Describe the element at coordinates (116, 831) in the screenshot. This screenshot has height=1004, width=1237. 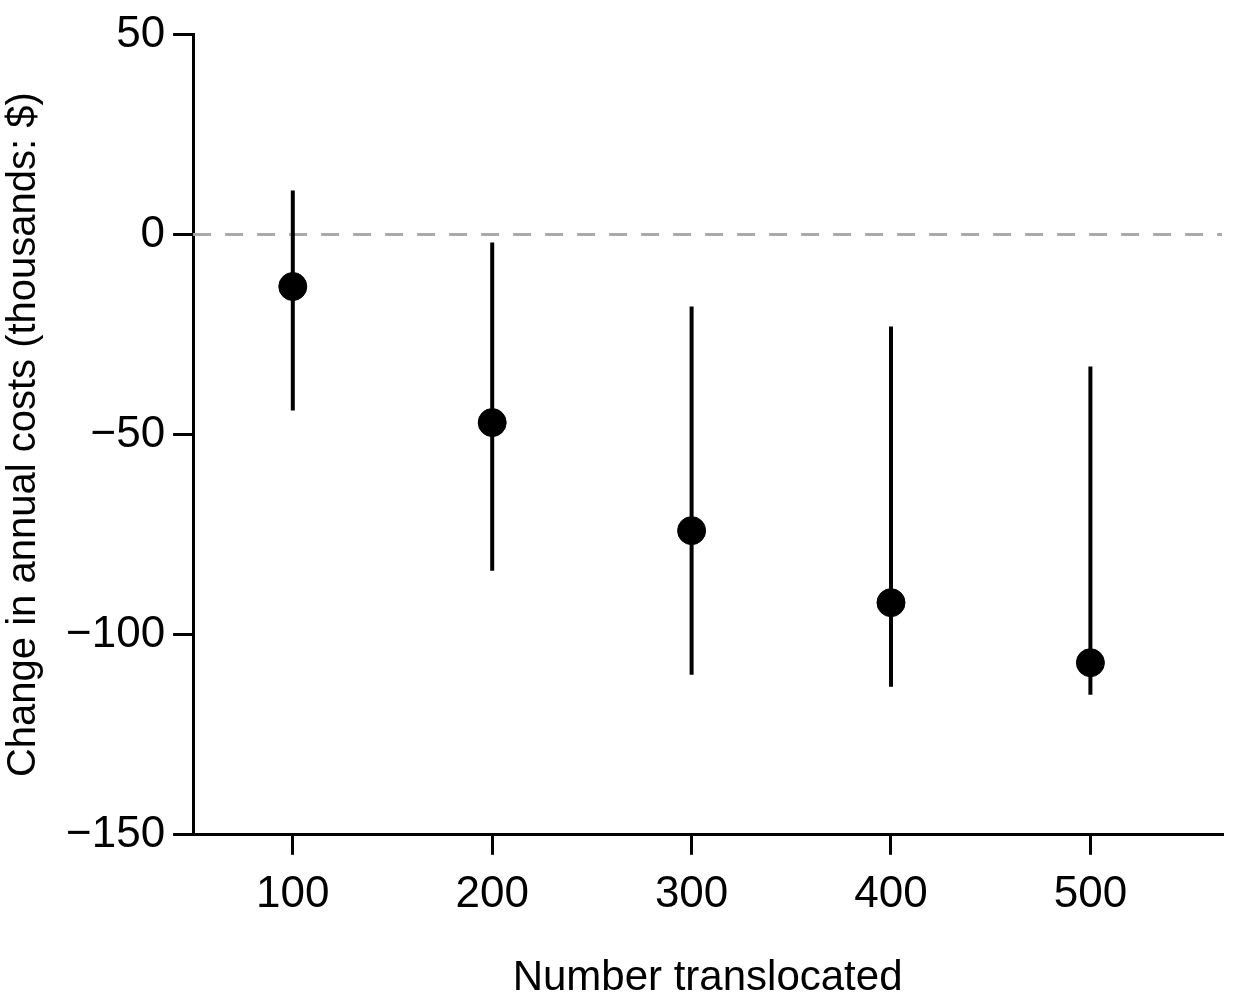
I see `y-tick-label: −150` at that location.